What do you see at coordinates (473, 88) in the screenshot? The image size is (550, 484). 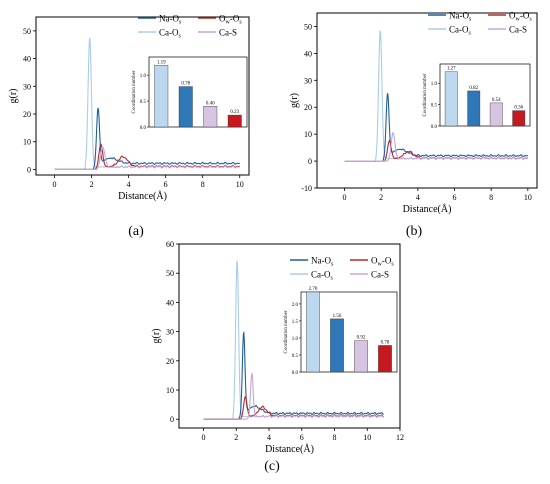 I see `inset-bar-value-label: 0.82` at bounding box center [473, 88].